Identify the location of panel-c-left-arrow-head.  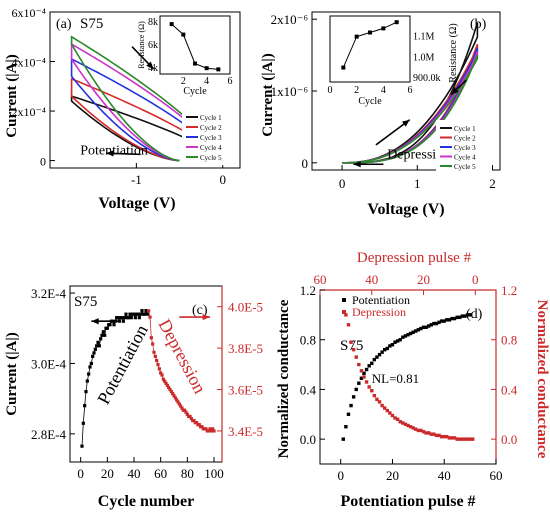
(95, 321).